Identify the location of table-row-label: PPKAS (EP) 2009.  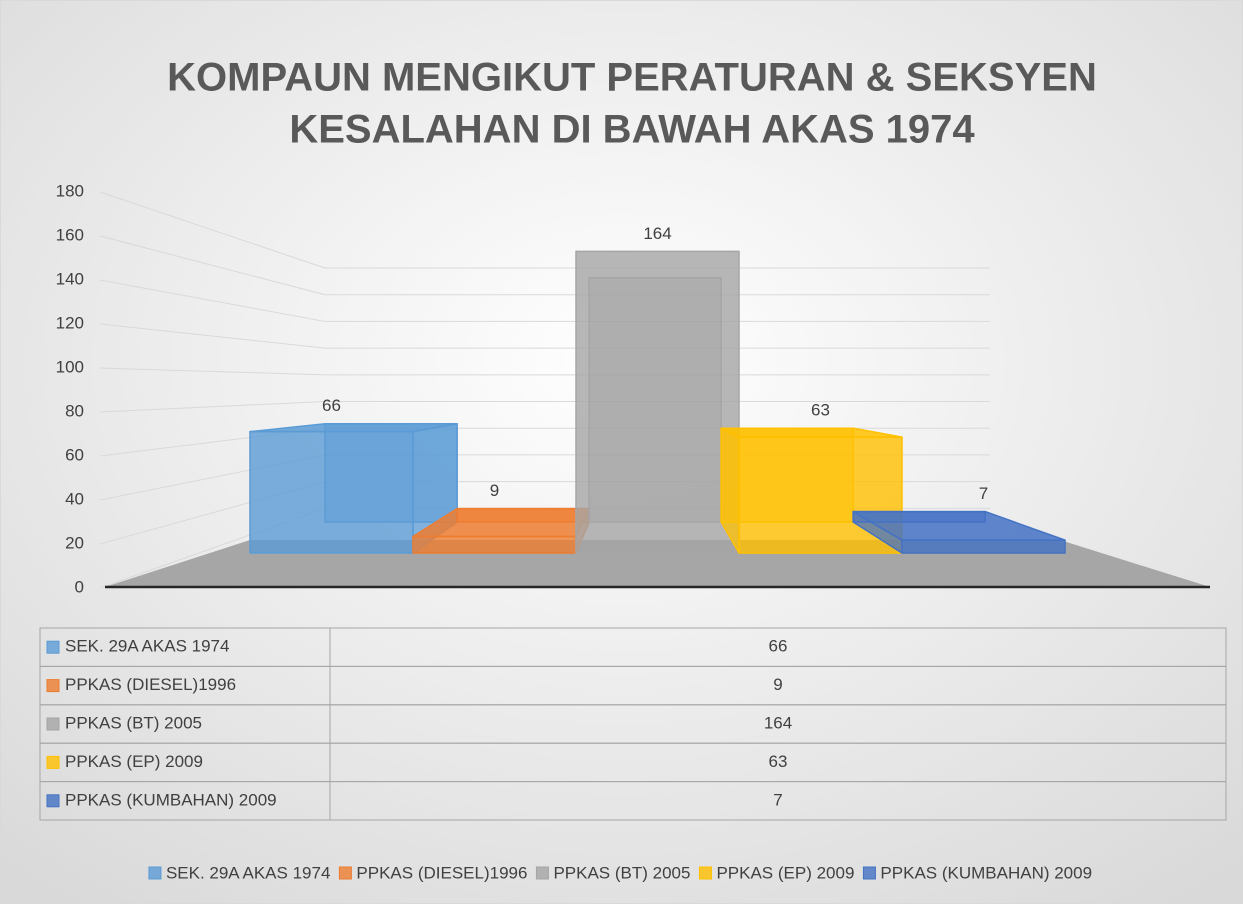
(134, 761).